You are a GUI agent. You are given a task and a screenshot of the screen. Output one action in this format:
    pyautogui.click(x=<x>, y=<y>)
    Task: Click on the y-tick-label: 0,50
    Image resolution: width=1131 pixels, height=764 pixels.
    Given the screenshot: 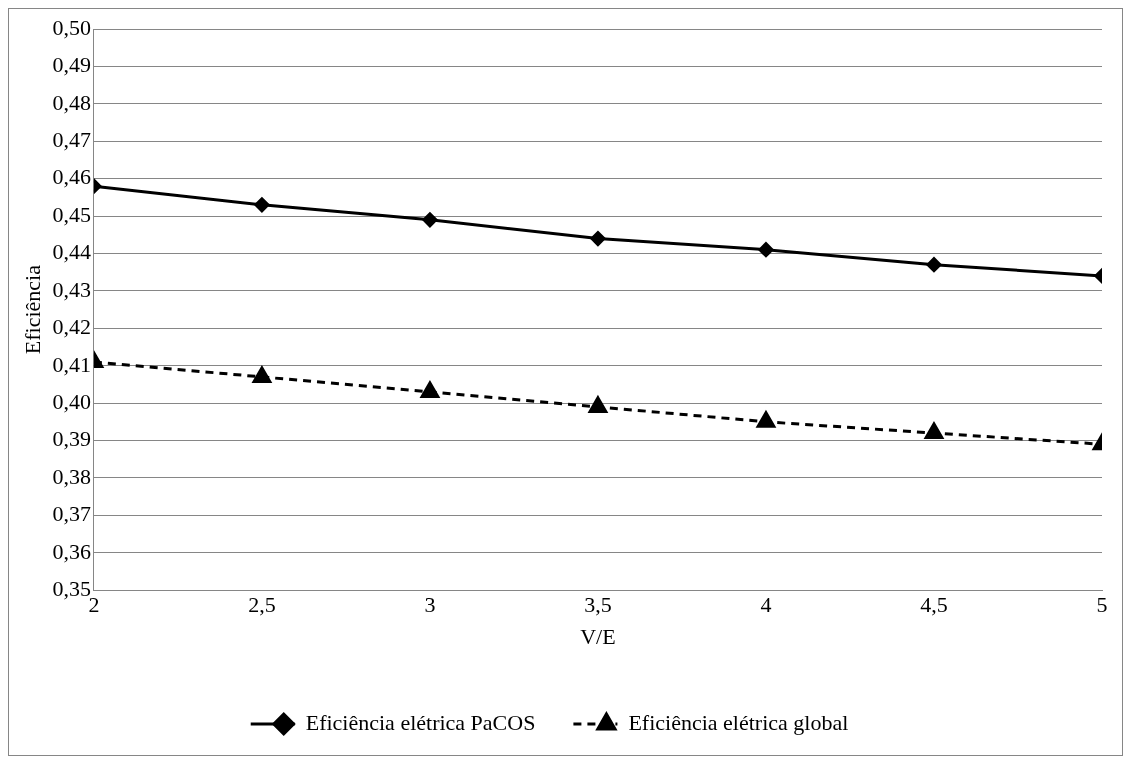 What is the action you would take?
    pyautogui.click(x=71, y=27)
    